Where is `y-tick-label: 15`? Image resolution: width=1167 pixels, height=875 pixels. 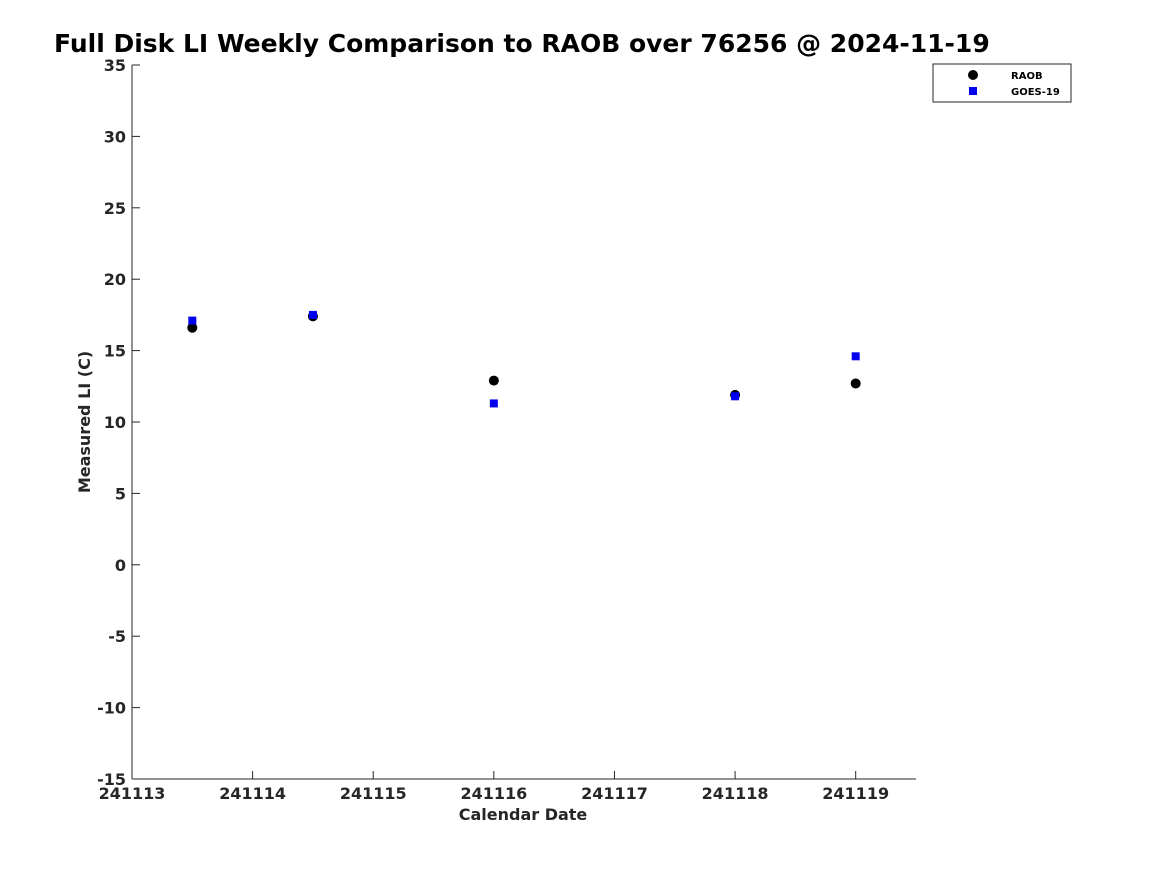
y-tick-label: 15 is located at coordinates (115, 351).